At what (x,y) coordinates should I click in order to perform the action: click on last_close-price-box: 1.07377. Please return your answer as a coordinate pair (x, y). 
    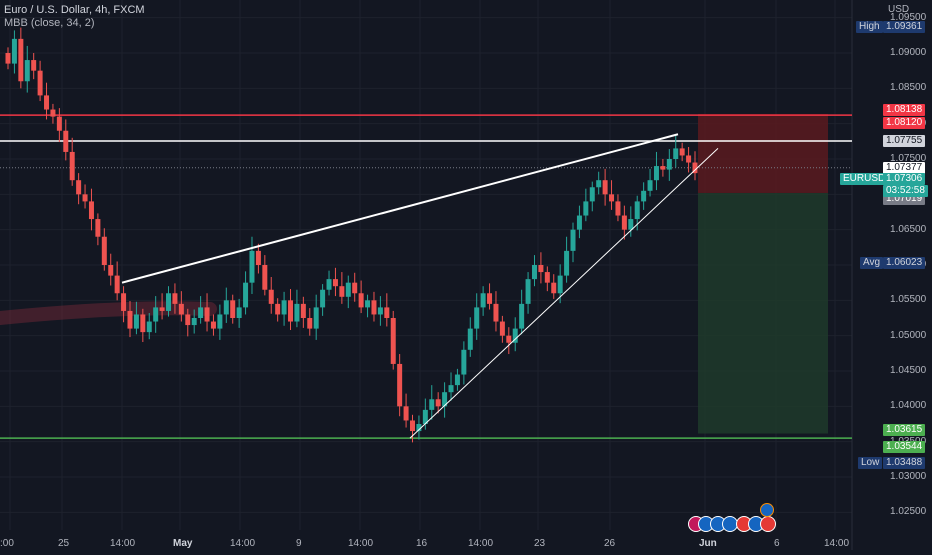
    Looking at the image, I should click on (904, 167).